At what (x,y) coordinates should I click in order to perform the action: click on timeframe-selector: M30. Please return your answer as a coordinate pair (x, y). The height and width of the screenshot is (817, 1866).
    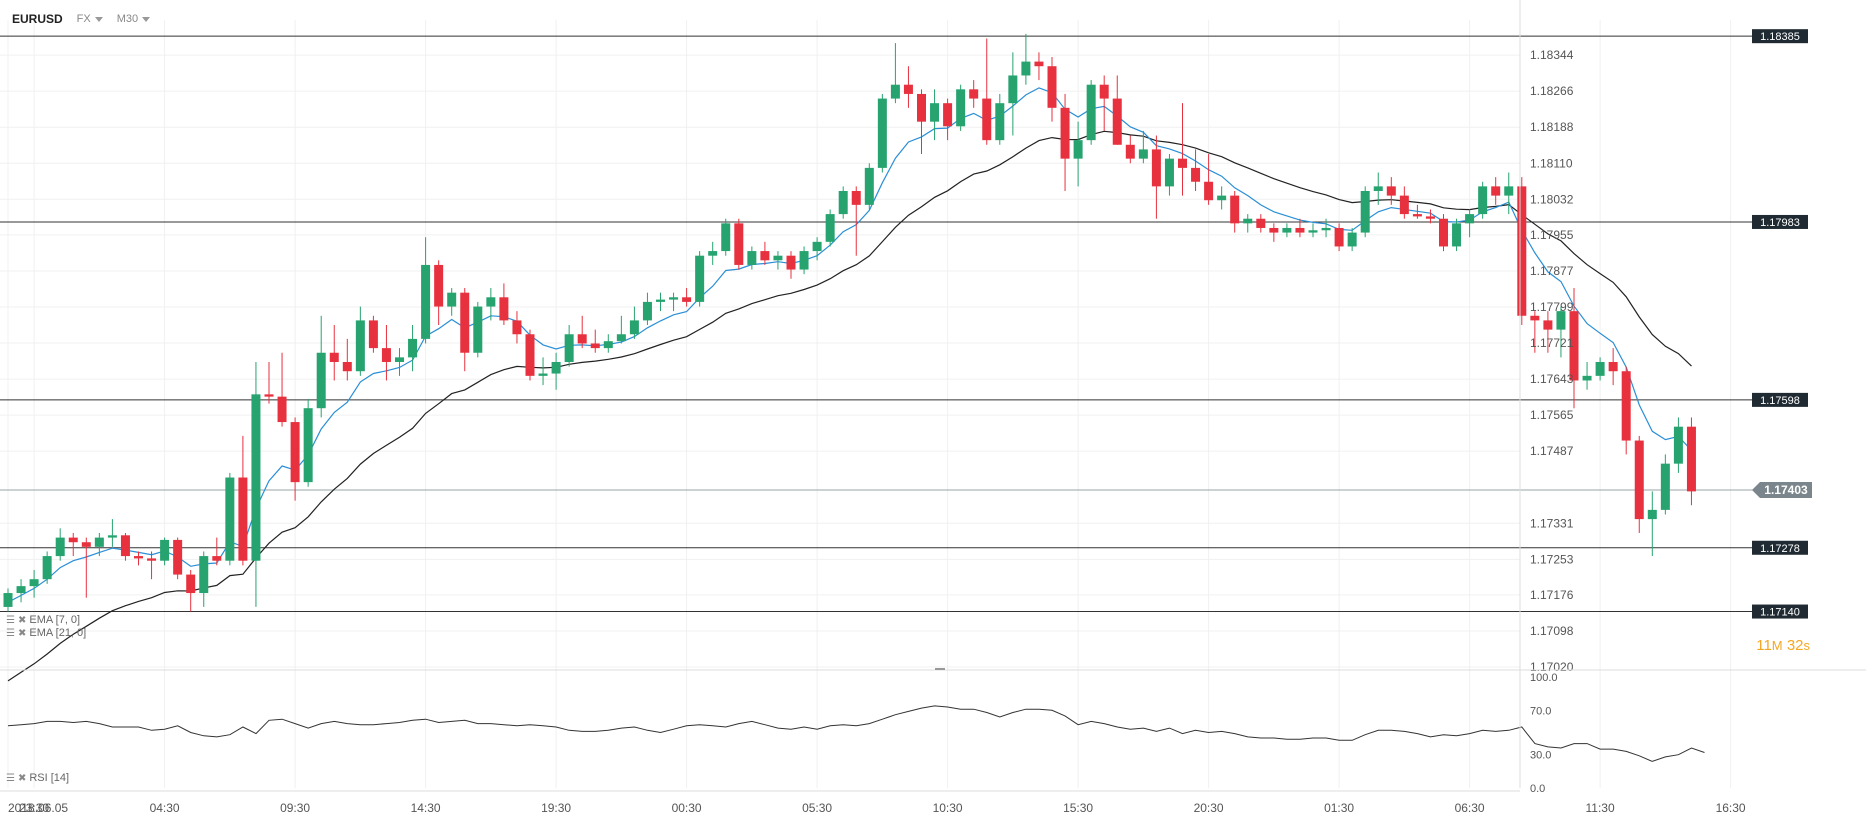
    Looking at the image, I should click on (134, 19).